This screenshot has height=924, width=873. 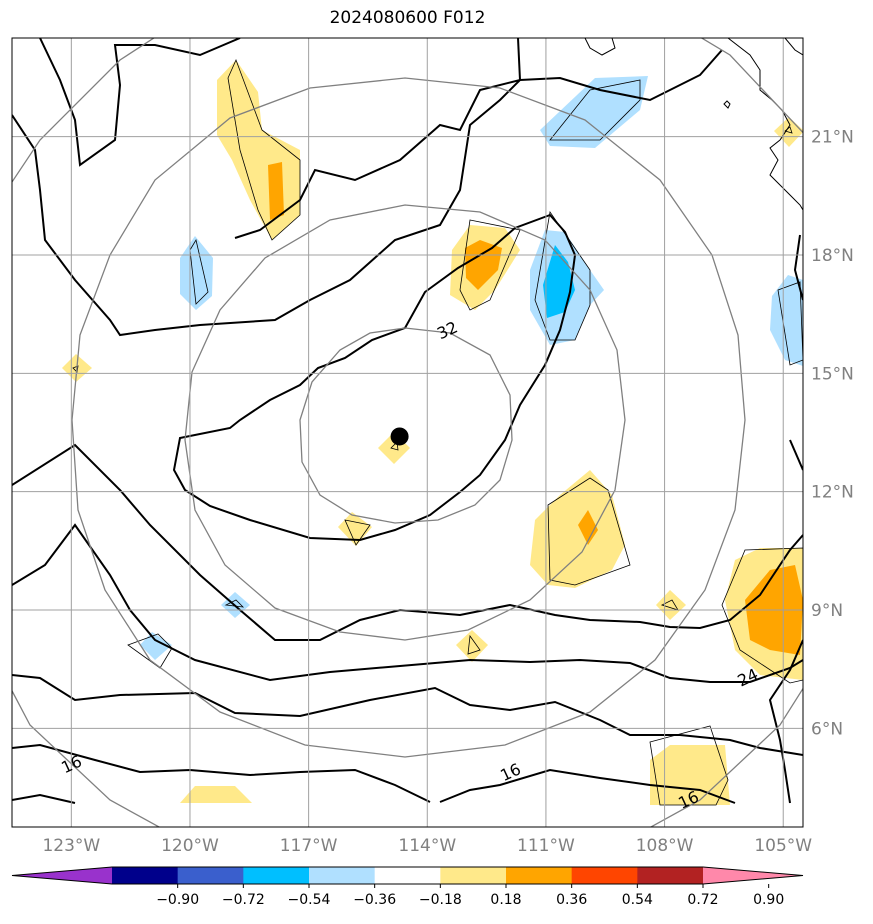 I want to click on colorbar-extend-high, so click(x=753, y=875).